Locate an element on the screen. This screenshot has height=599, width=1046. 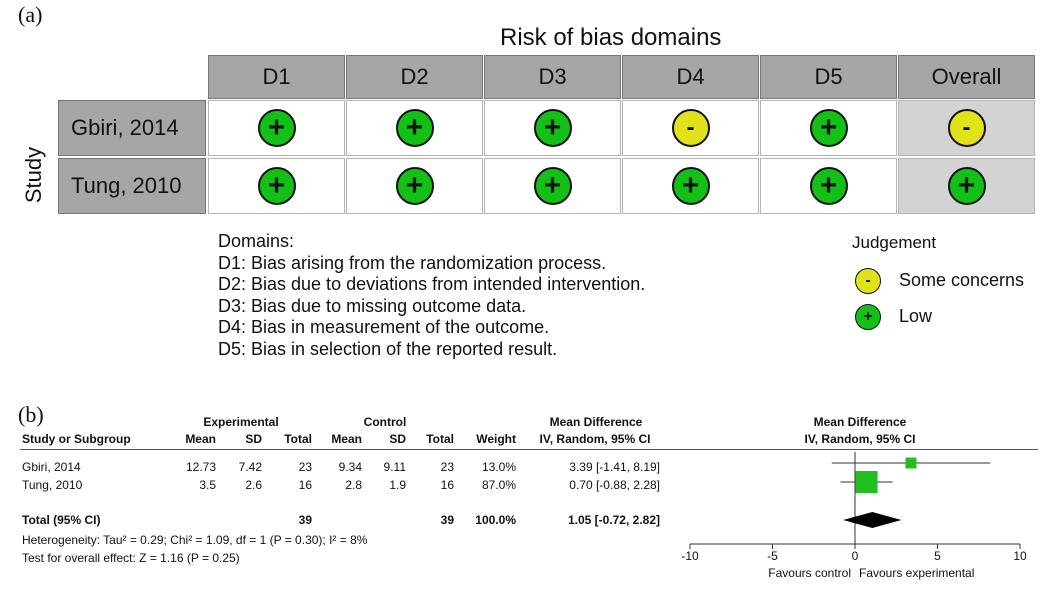
domains-title: Domains: is located at coordinates (256, 241).